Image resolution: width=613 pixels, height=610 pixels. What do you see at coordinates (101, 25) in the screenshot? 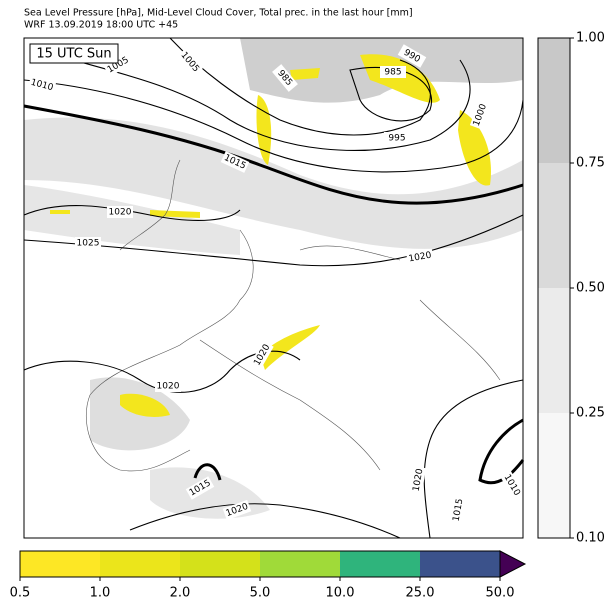
I see `subtitle: WRF 13.09.2019 18:00 UTC +45` at bounding box center [101, 25].